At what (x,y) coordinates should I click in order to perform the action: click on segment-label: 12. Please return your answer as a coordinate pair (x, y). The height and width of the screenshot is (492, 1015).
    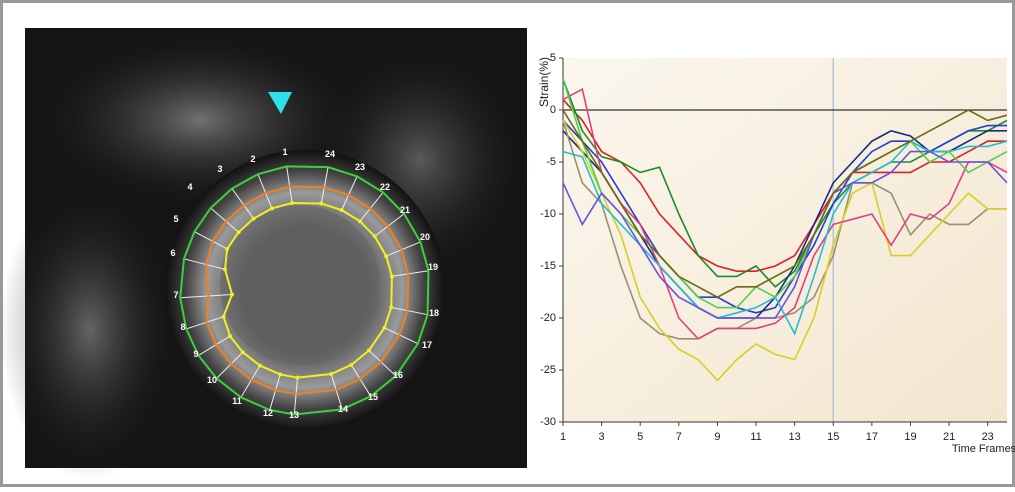
    Looking at the image, I should click on (268, 413).